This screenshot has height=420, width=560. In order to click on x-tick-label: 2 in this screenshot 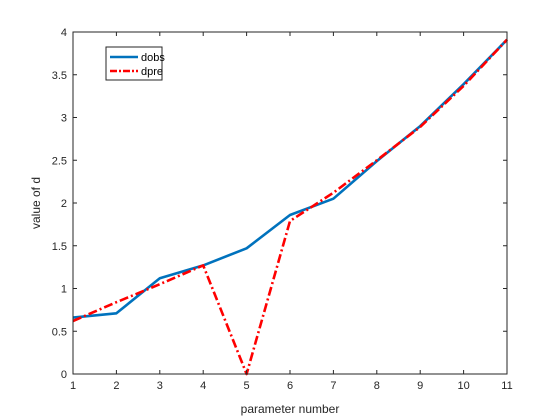, I will do `click(116, 386)`.